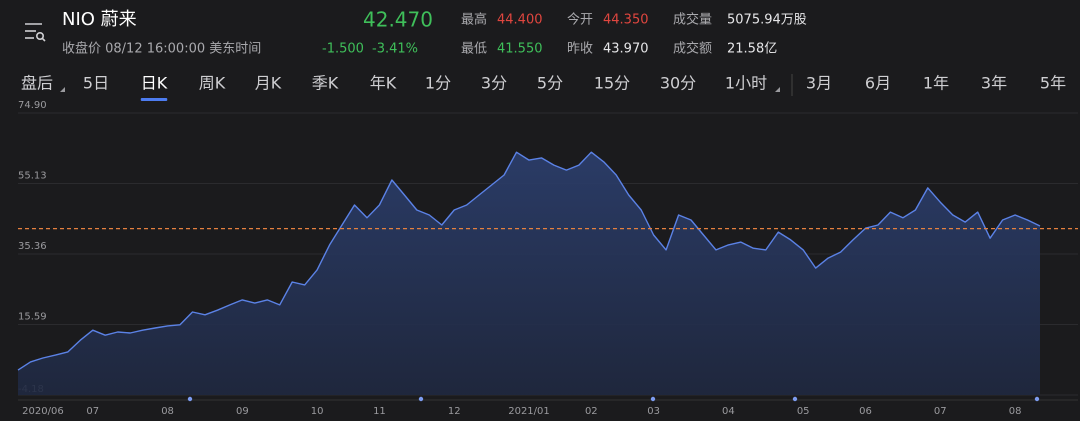 This screenshot has height=421, width=1080. What do you see at coordinates (994, 83) in the screenshot?
I see `tab: 3年` at bounding box center [994, 83].